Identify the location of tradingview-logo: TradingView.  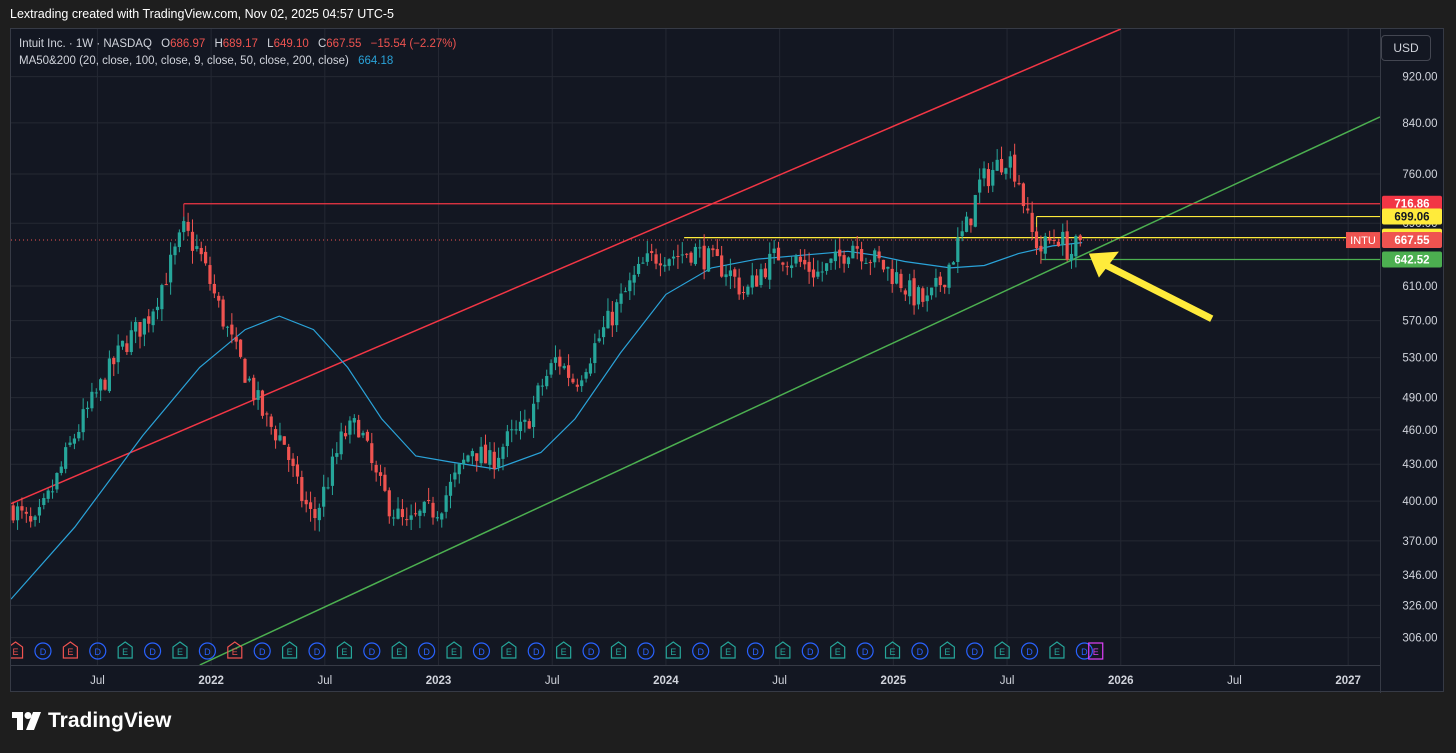
(91, 721).